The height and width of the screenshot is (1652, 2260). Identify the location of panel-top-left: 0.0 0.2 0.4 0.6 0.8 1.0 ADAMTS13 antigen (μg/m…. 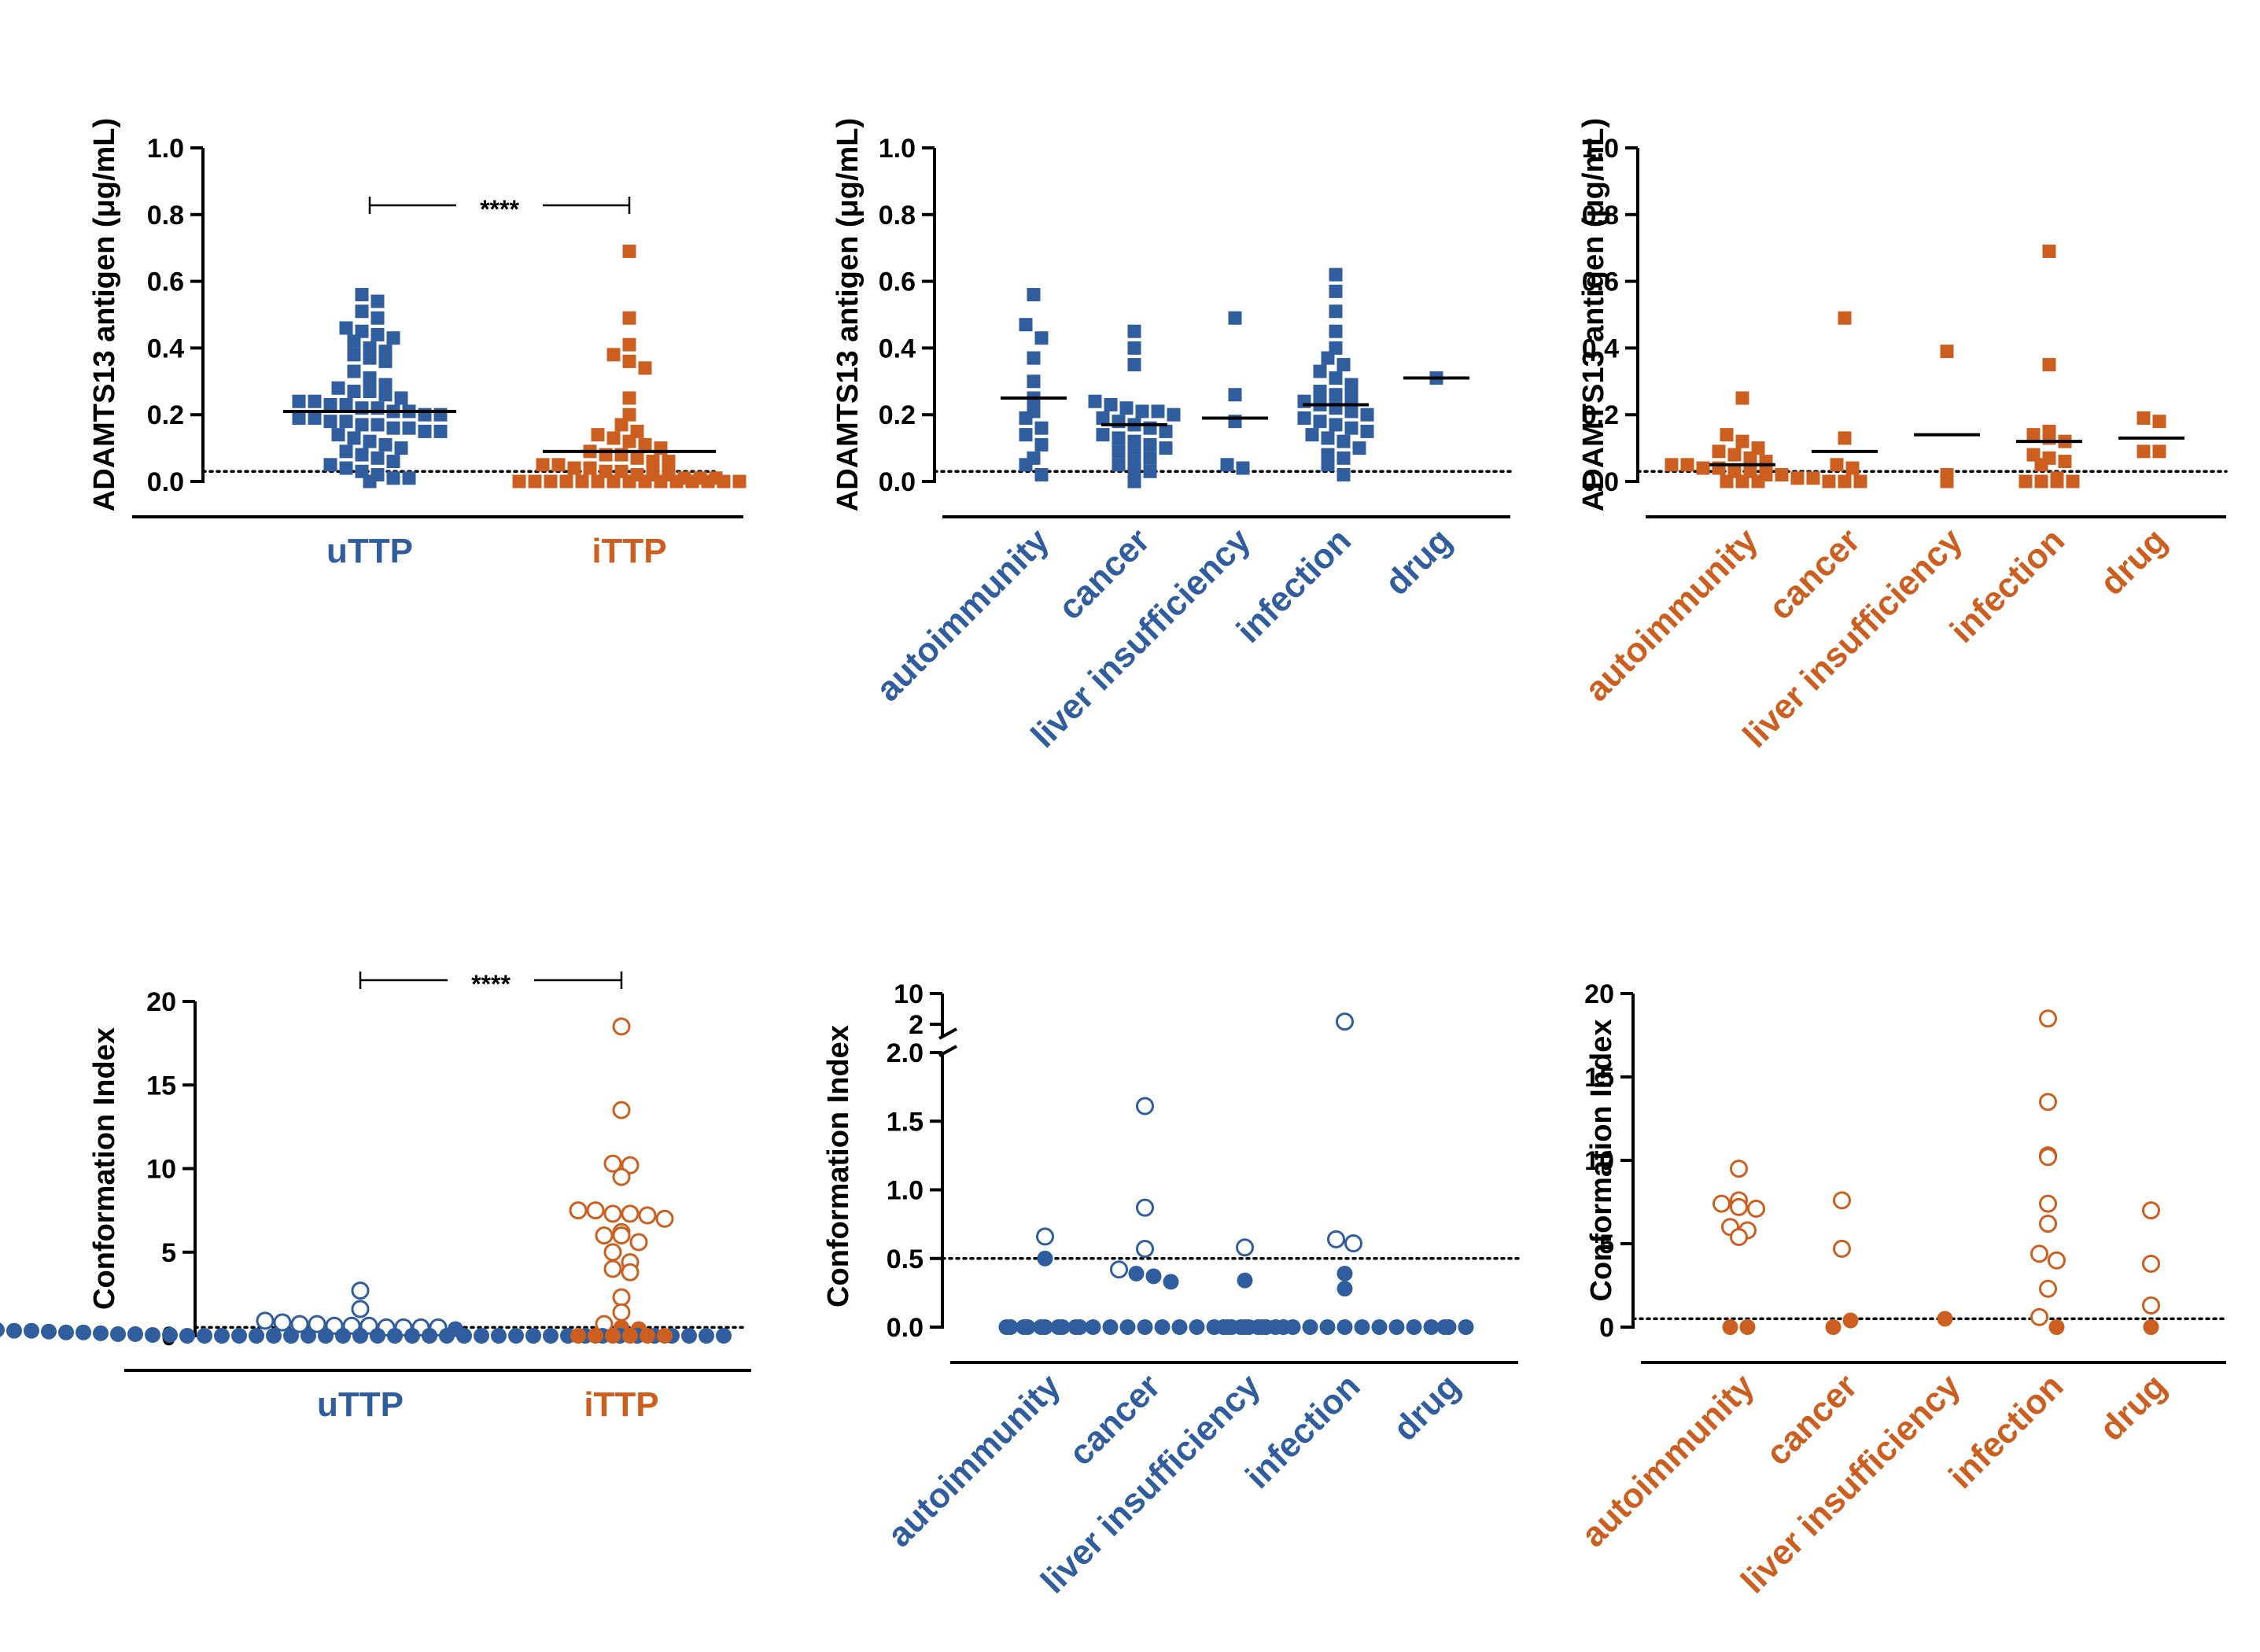
(417, 344).